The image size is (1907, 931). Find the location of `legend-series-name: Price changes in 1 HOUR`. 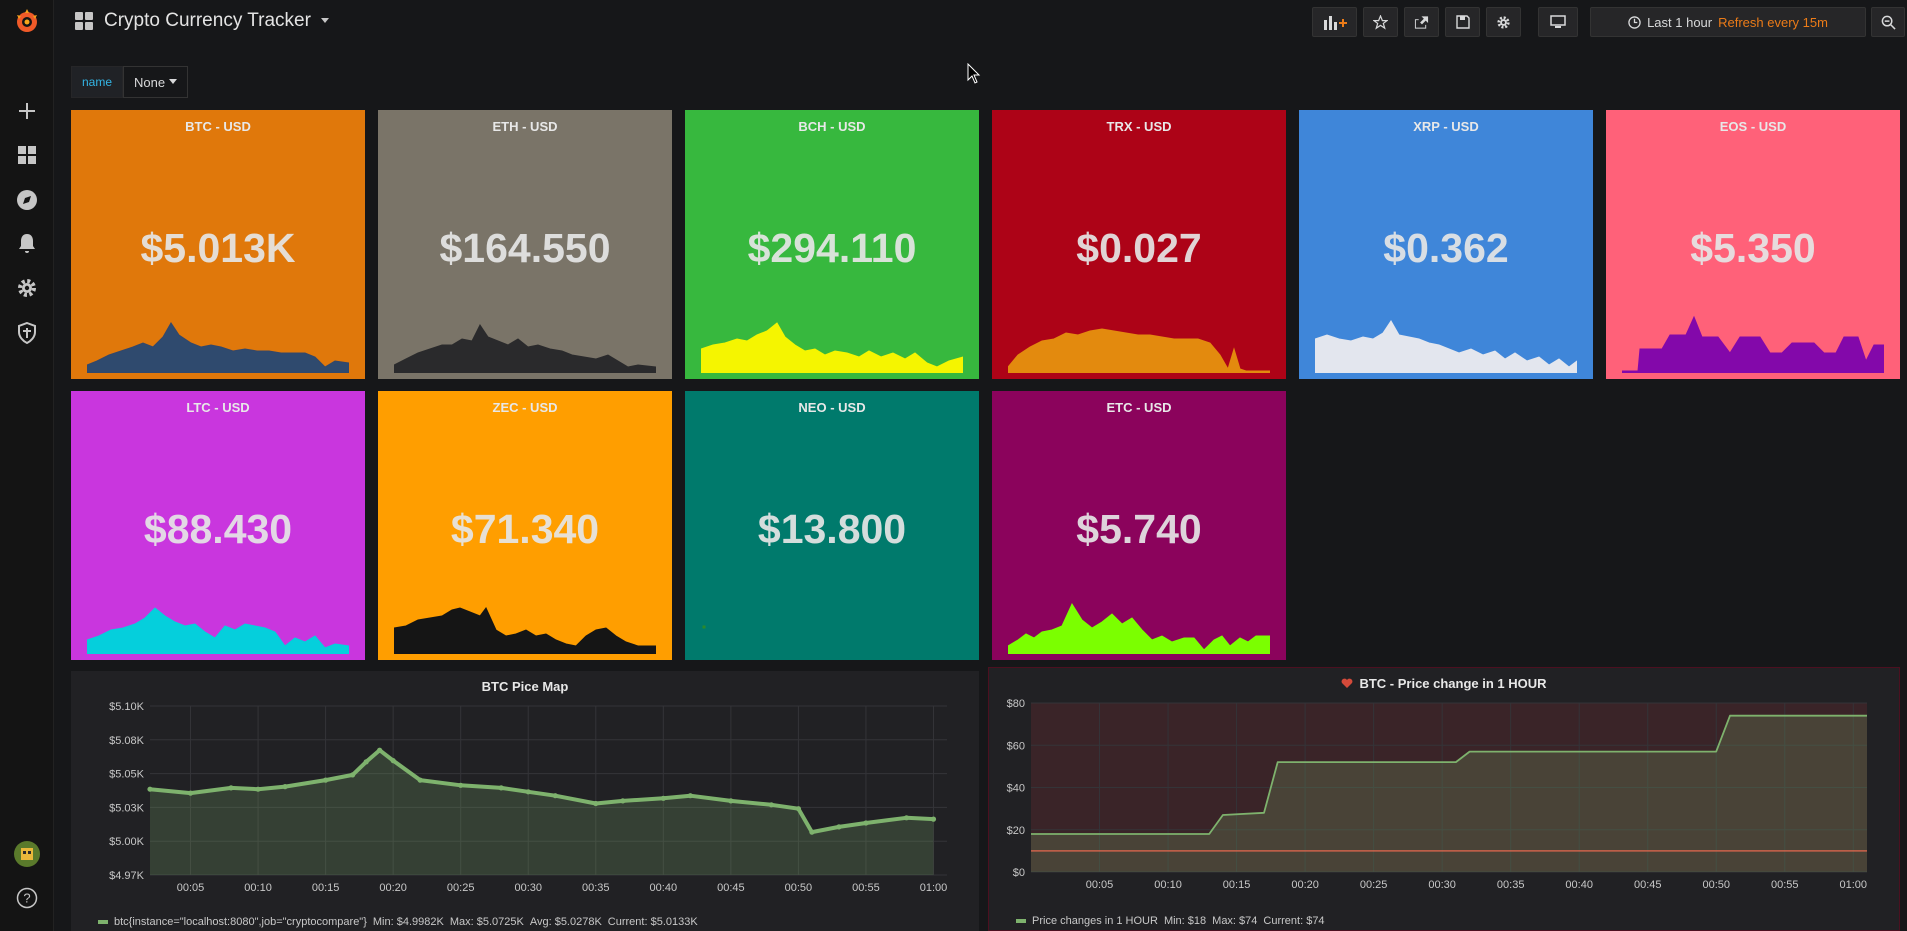

legend-series-name: Price changes in 1 HOUR is located at coordinates (1095, 921).